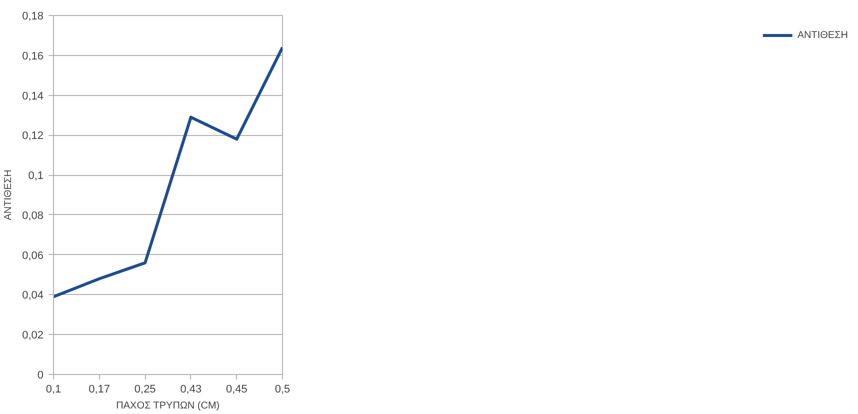  Describe the element at coordinates (33, 256) in the screenshot. I see `y-tick-label: 0,06` at that location.